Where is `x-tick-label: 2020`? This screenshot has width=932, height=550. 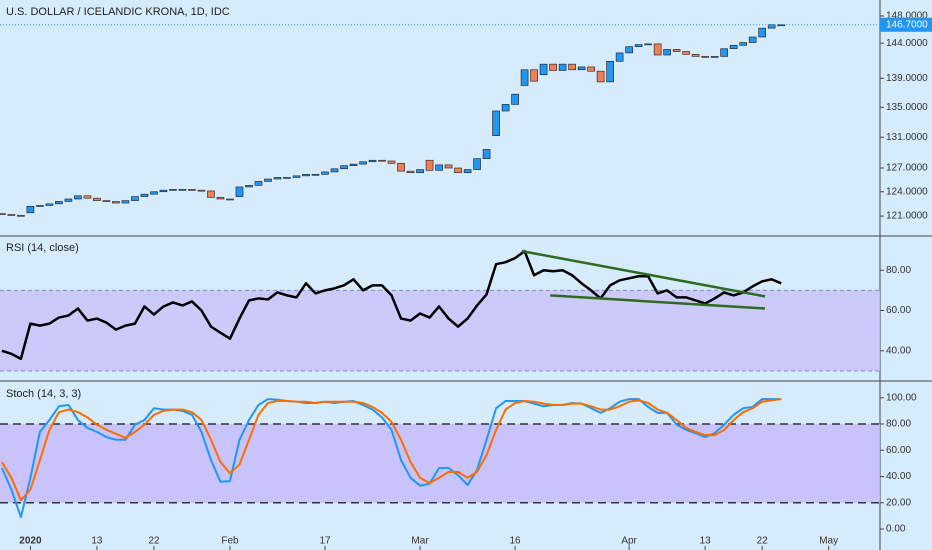
x-tick-label: 2020 is located at coordinates (30, 541).